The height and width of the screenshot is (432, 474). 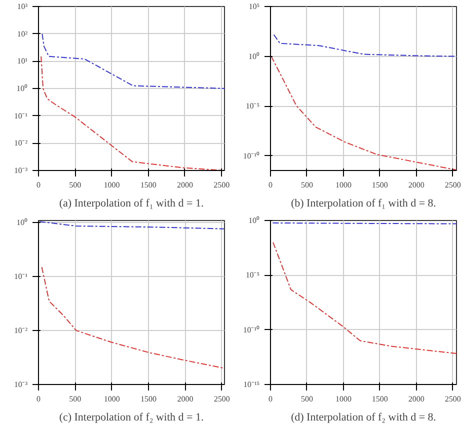 What do you see at coordinates (22, 6) in the screenshot?
I see `y-tick-label: 10³` at bounding box center [22, 6].